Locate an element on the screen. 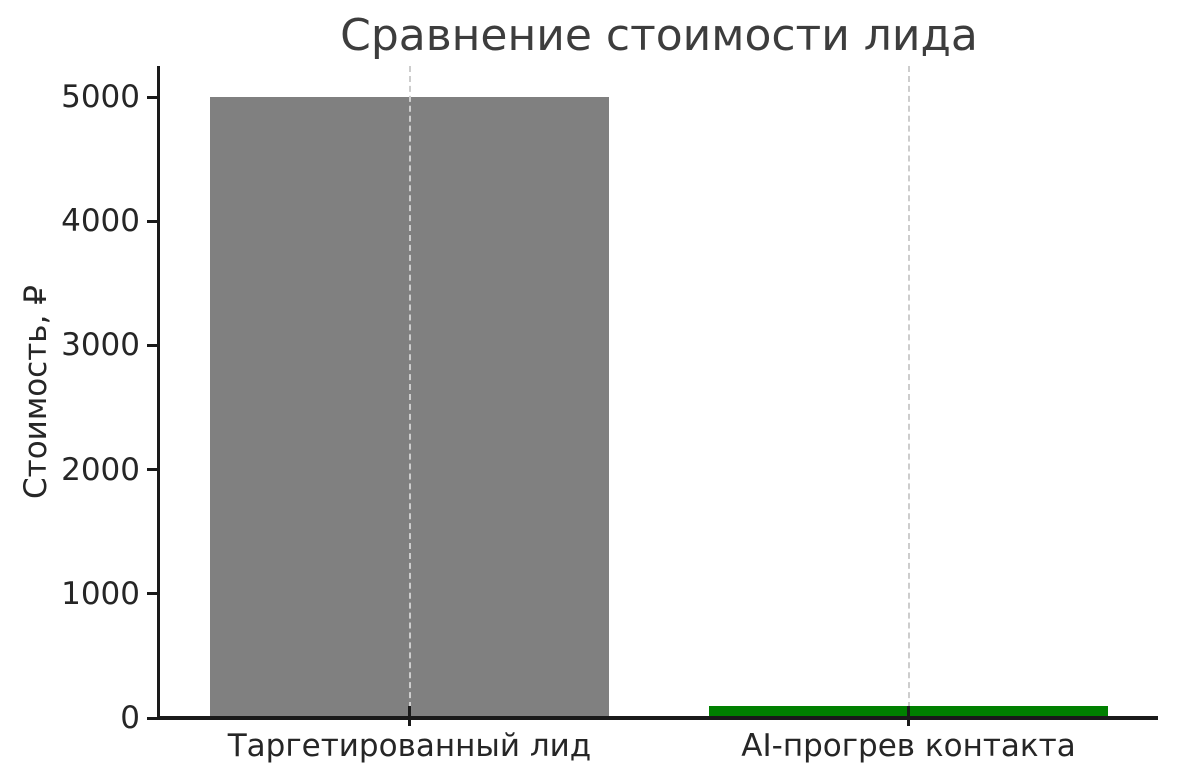 This screenshot has height=780, width=1180. x-axis-spine is located at coordinates (657, 718).